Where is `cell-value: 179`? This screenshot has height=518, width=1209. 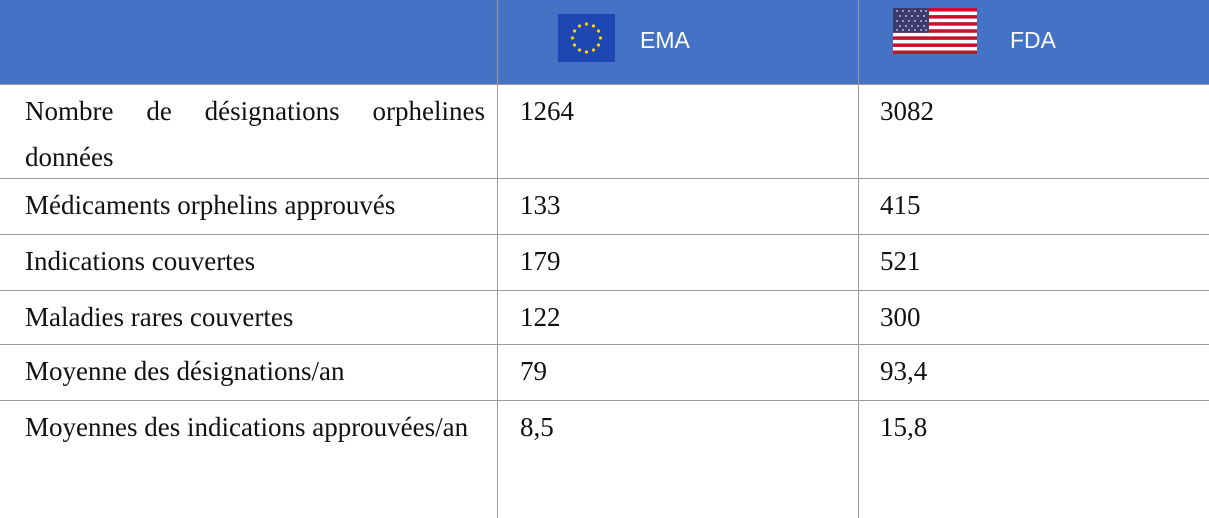
cell-value: 179 is located at coordinates (540, 261).